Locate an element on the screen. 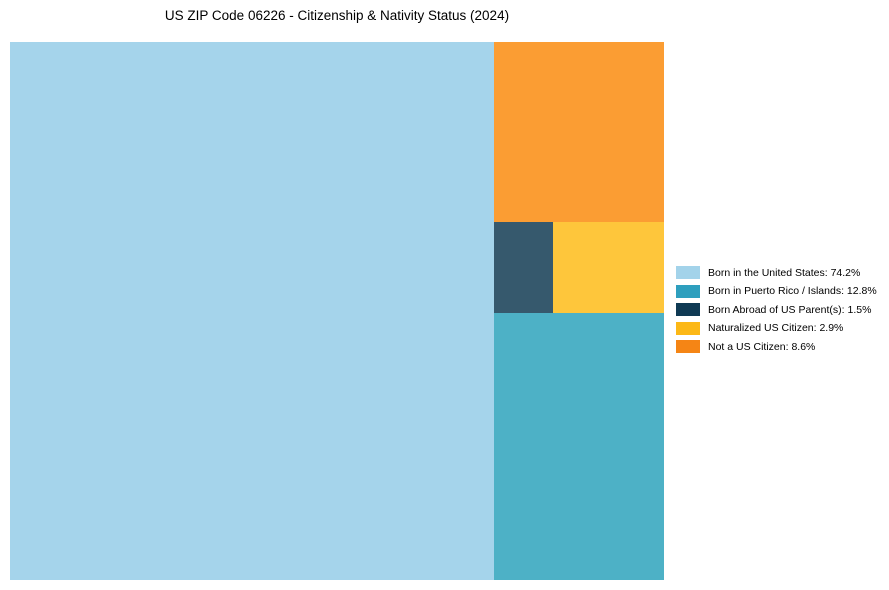  legend-swatch-naturalized-us-citizen is located at coordinates (688, 328).